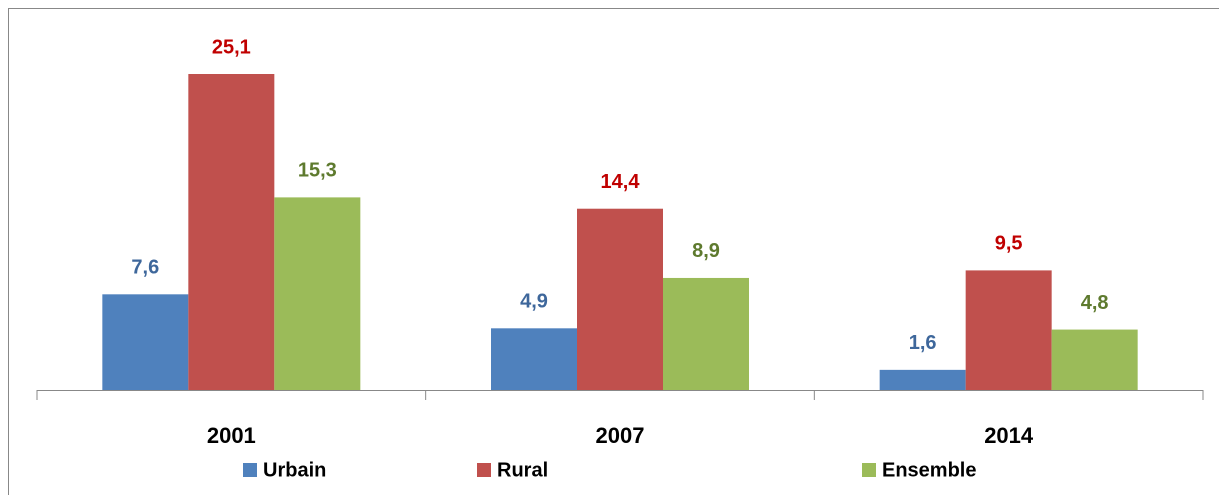 Image resolution: width=1219 pixels, height=495 pixels. What do you see at coordinates (231, 47) in the screenshot?
I see `value-label: 25,1` at bounding box center [231, 47].